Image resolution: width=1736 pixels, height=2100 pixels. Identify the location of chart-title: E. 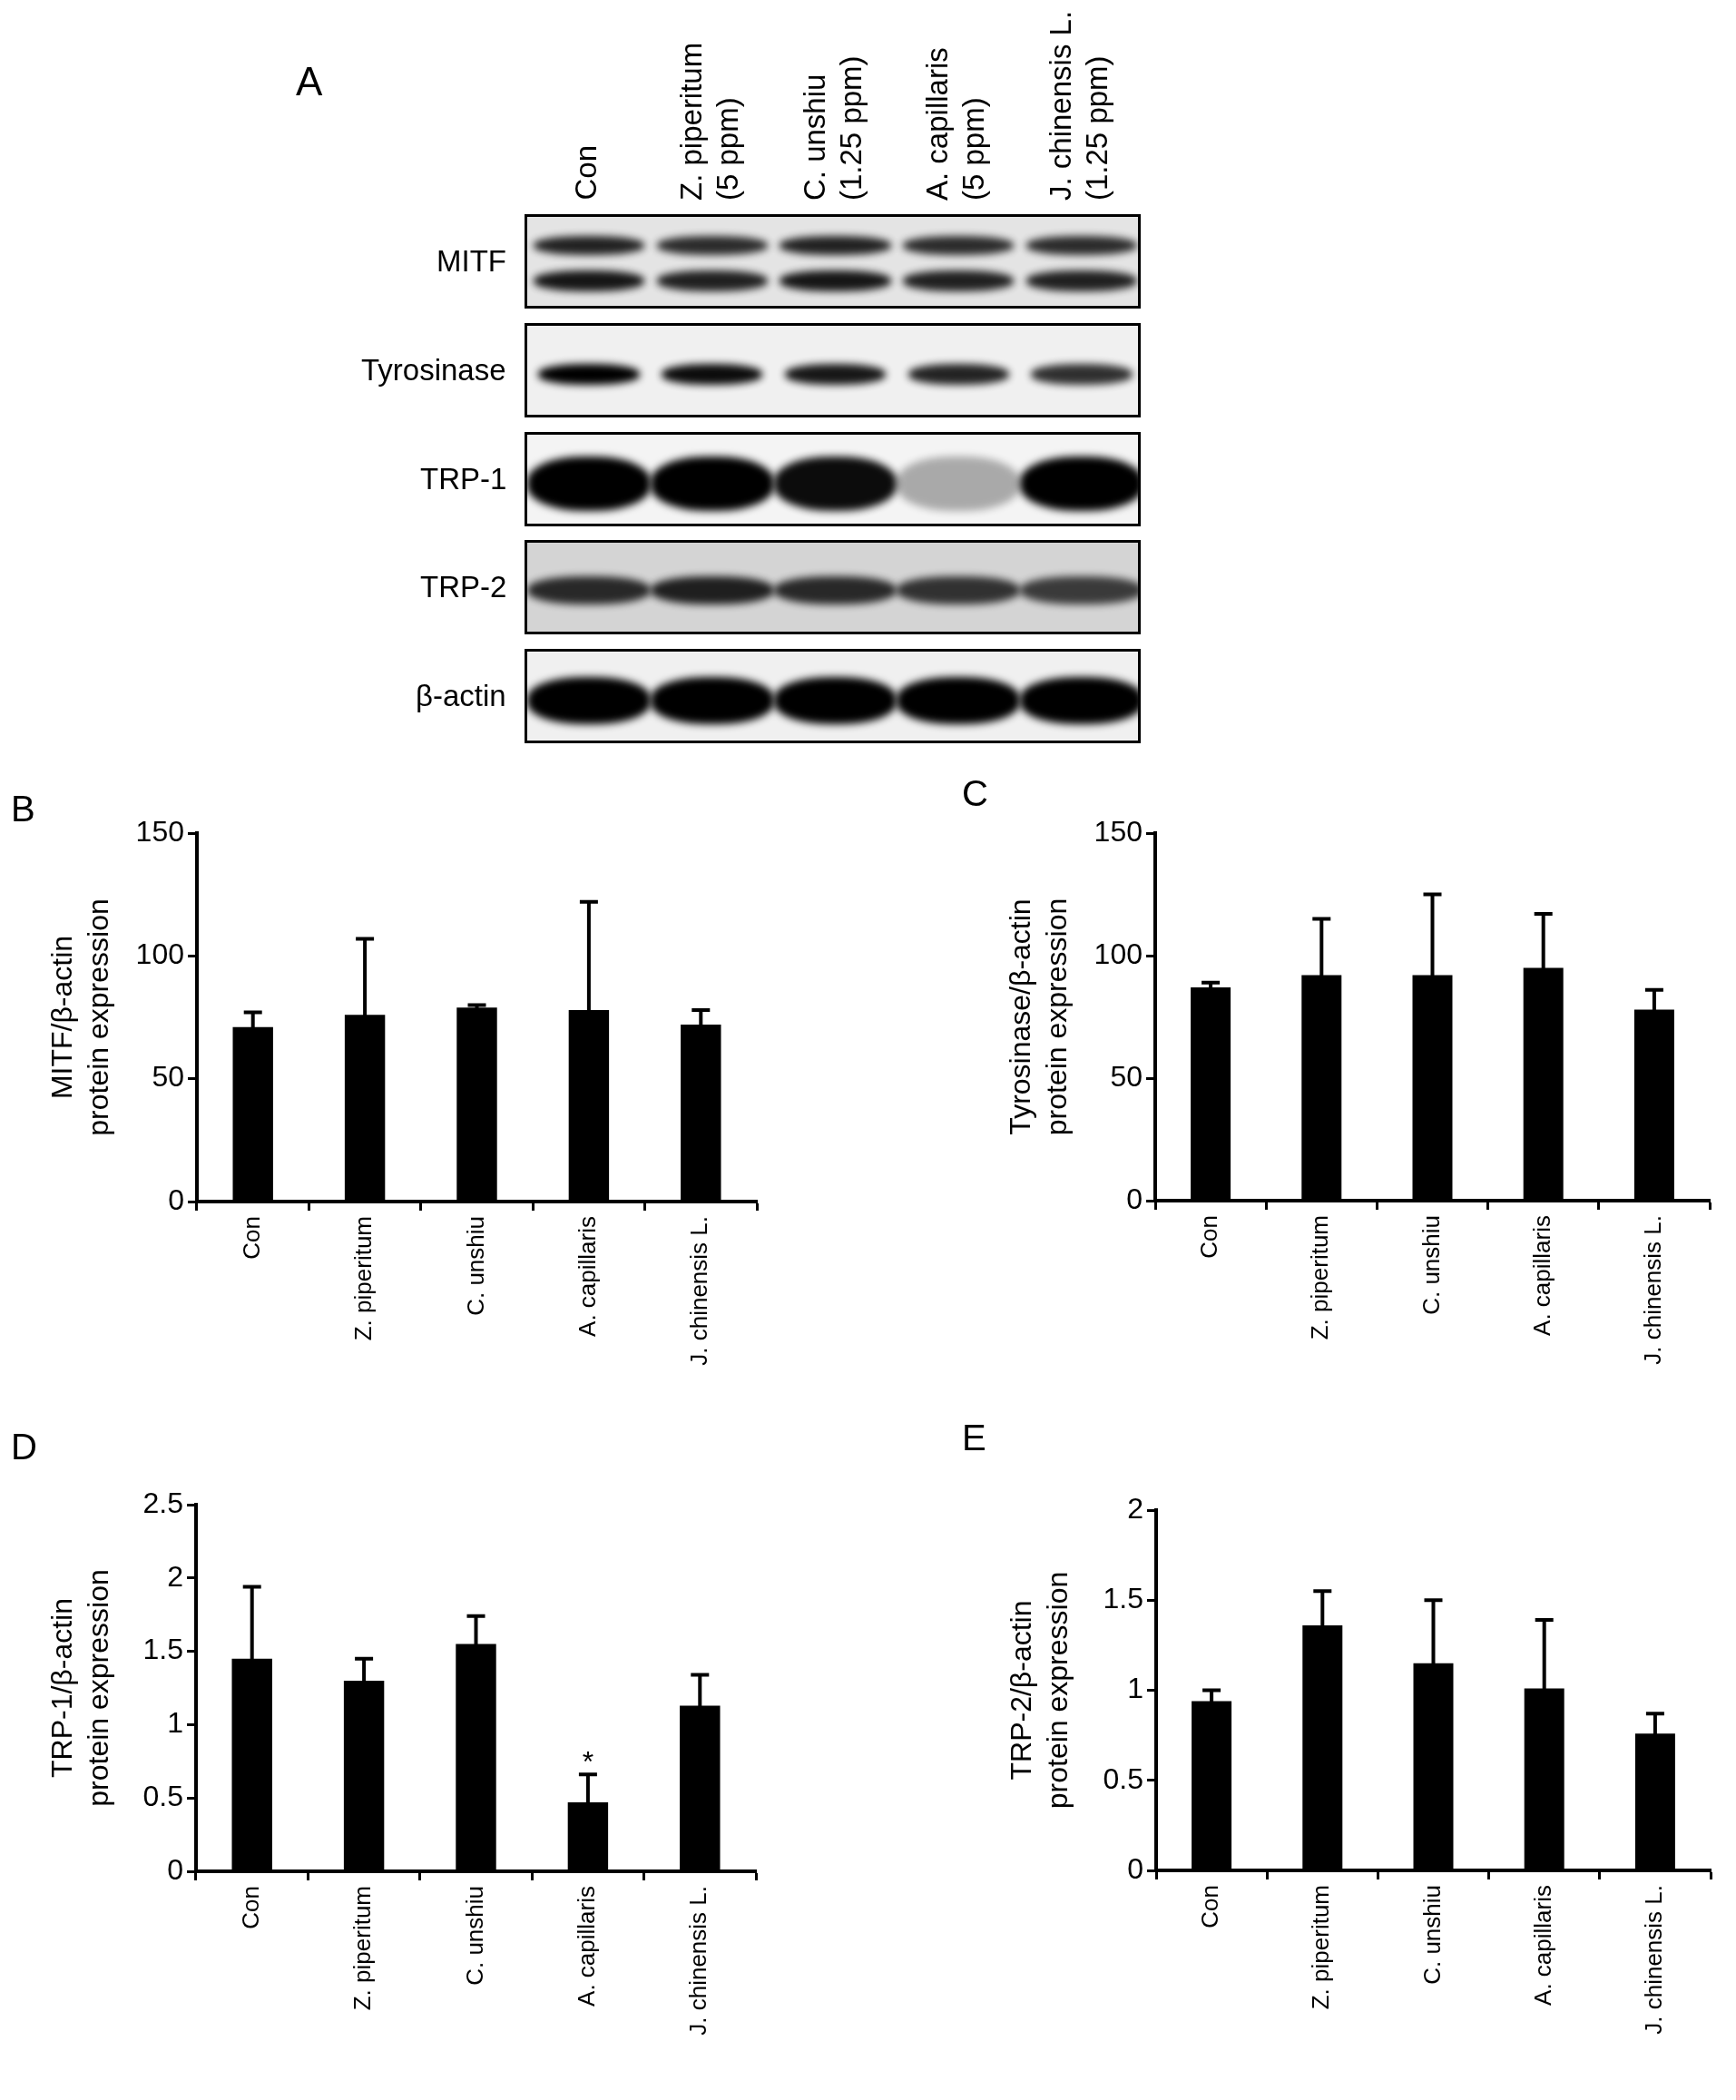
(974, 1438).